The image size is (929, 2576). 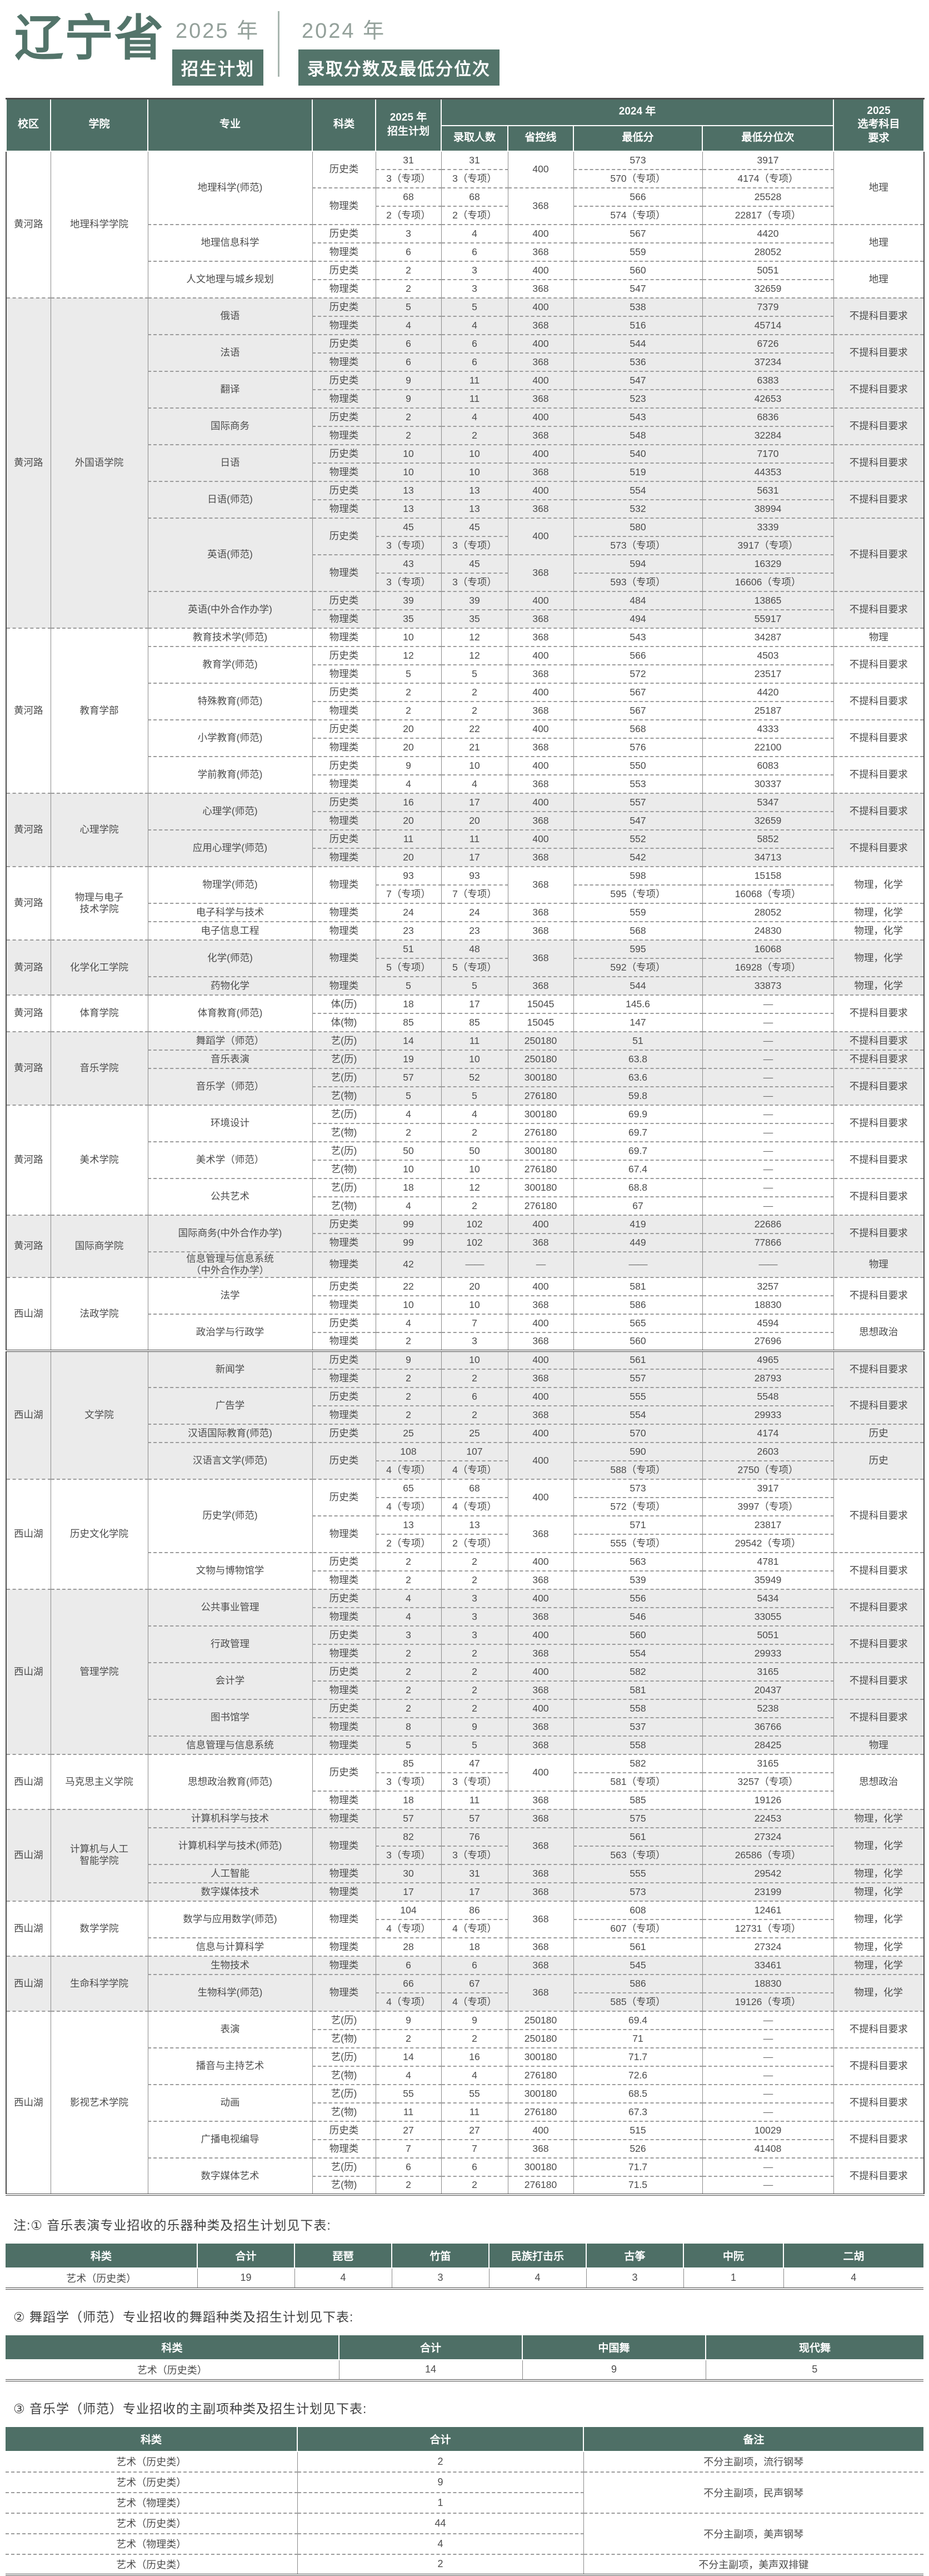 I want to click on min-score-cell: 68.5, so click(x=638, y=2093).